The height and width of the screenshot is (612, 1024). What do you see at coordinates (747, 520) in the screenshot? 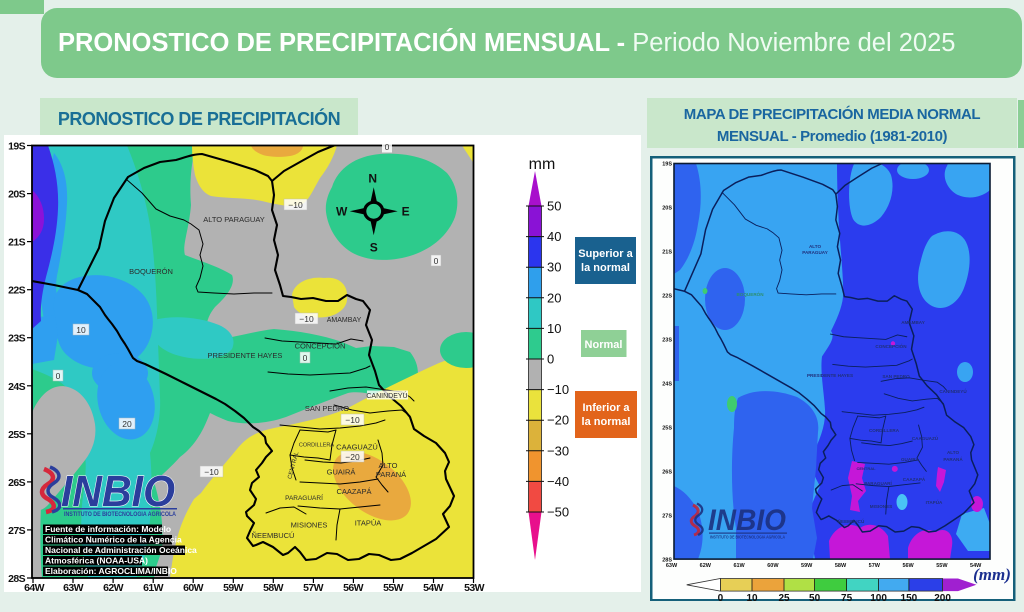
I see `svg-text: INBIO` at bounding box center [747, 520].